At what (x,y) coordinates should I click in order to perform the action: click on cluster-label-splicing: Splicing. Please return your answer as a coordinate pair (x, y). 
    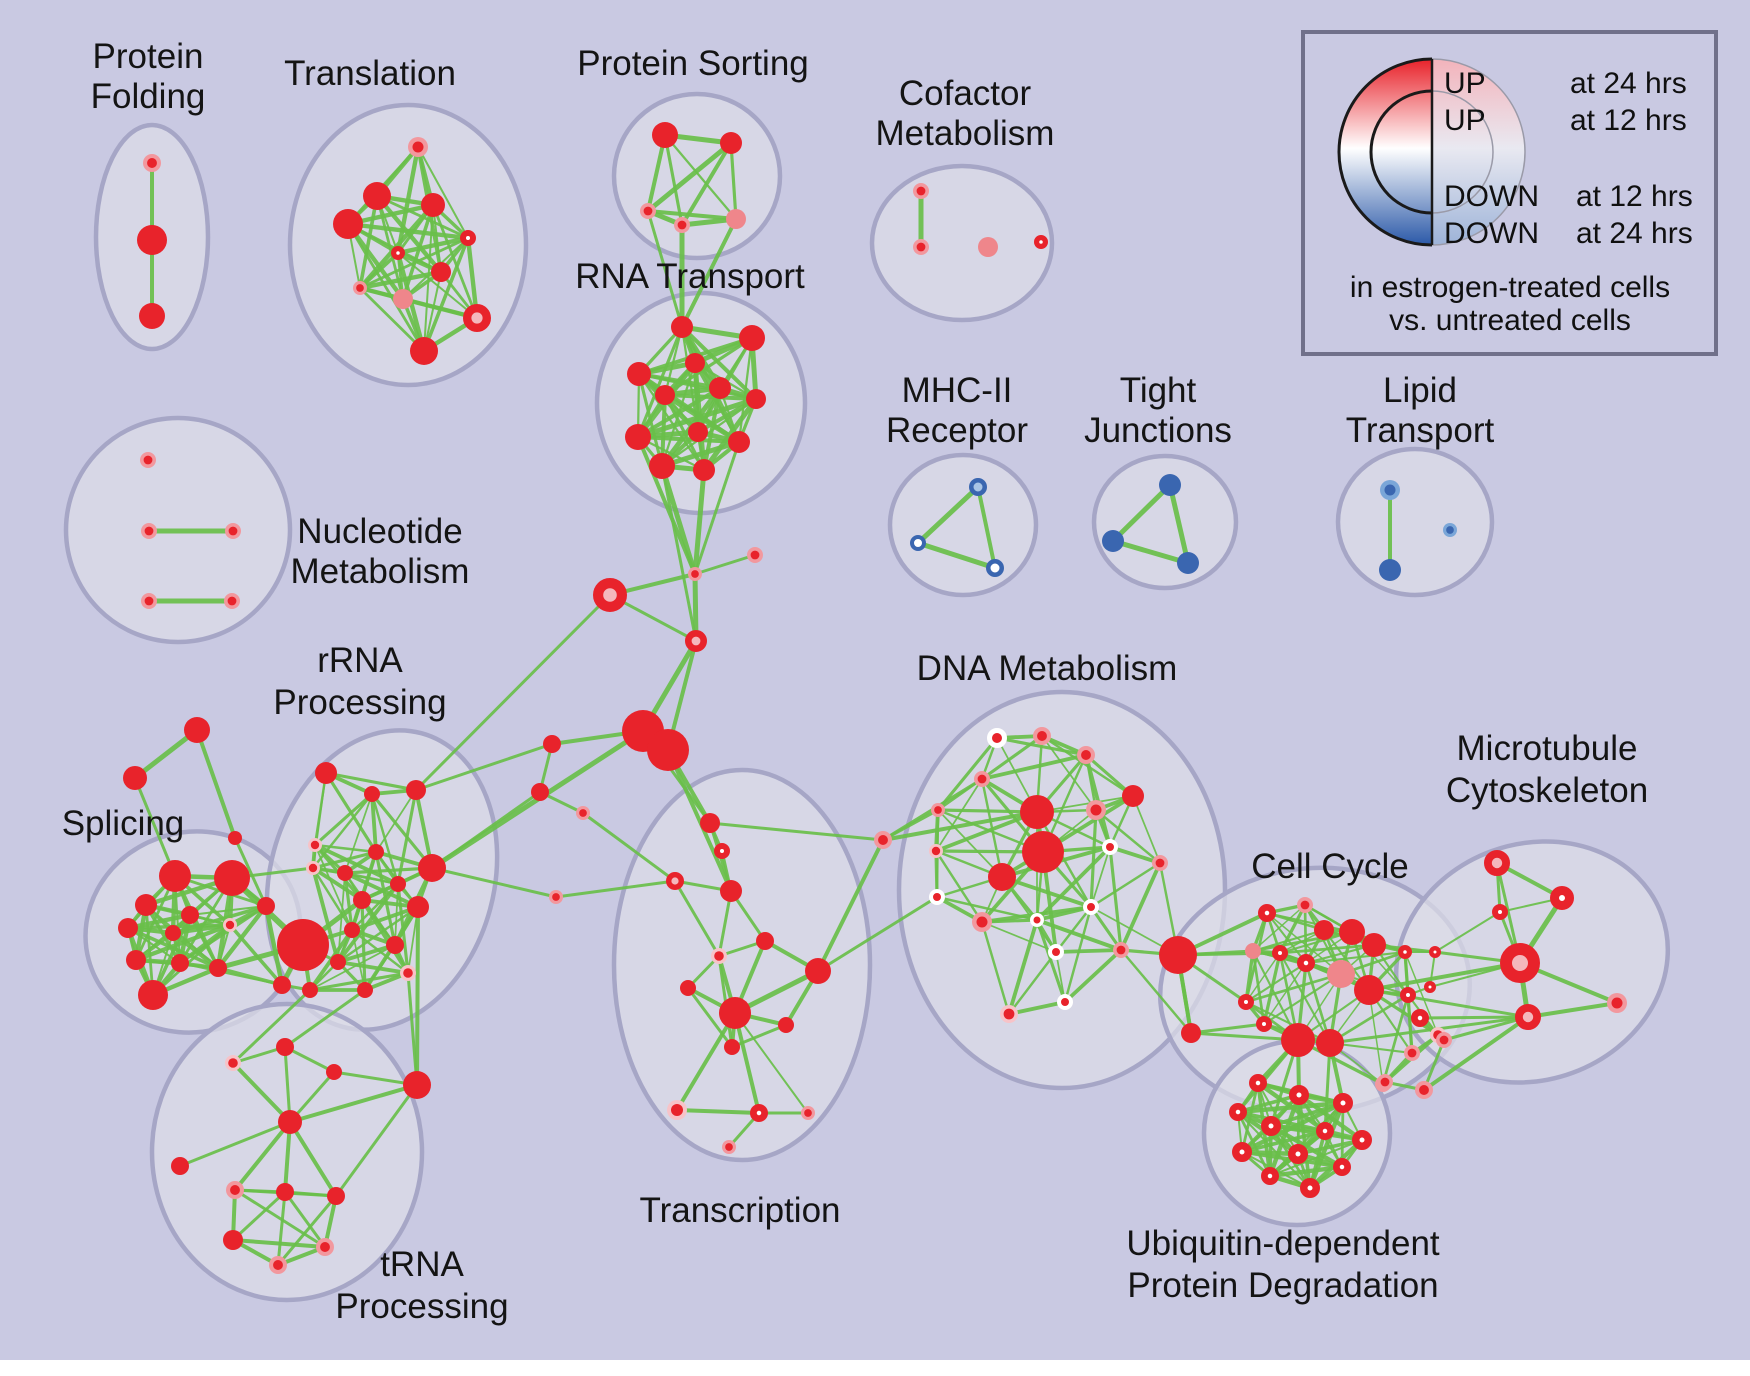
    Looking at the image, I should click on (123, 823).